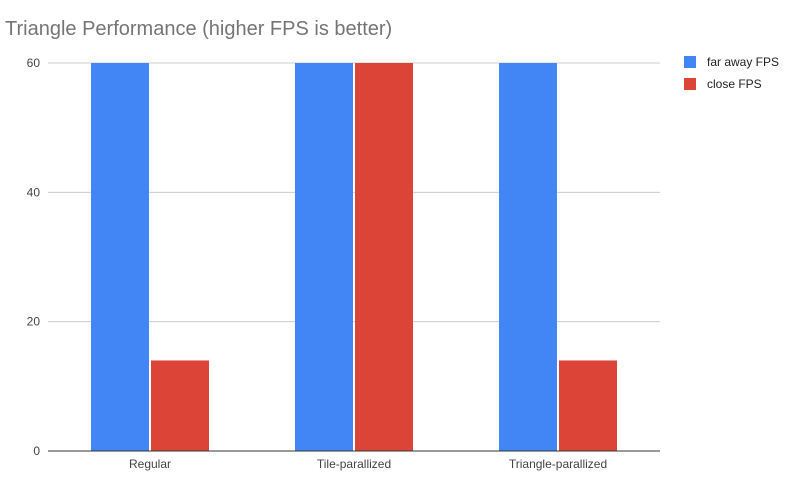 The height and width of the screenshot is (491, 798). I want to click on x-tick-label: Regular, so click(150, 464).